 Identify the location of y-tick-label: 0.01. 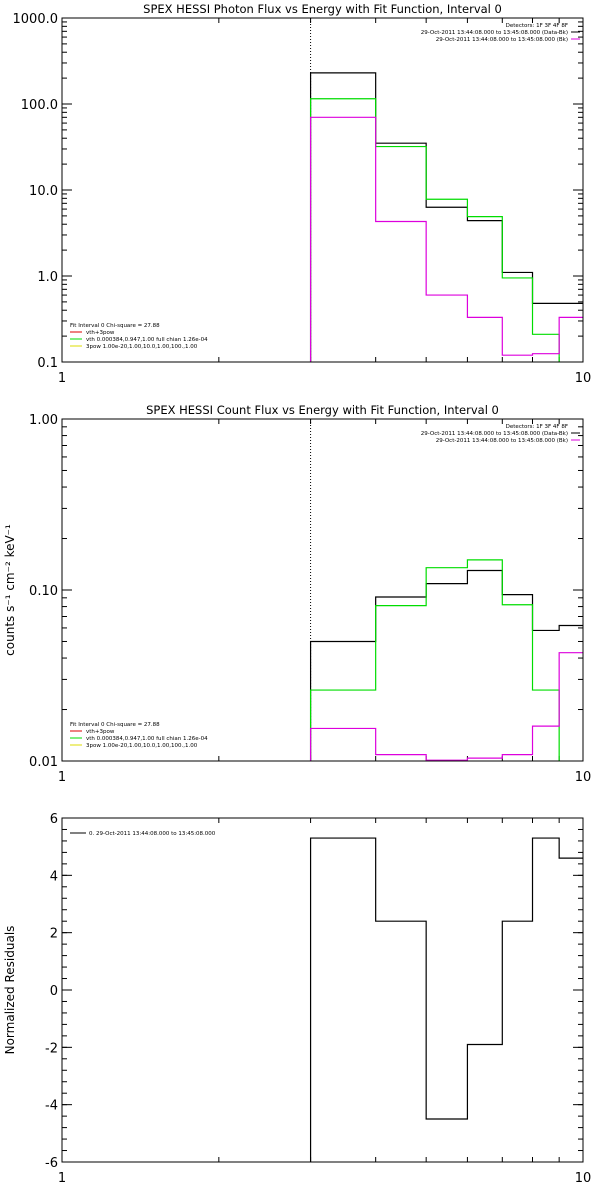
(43, 762).